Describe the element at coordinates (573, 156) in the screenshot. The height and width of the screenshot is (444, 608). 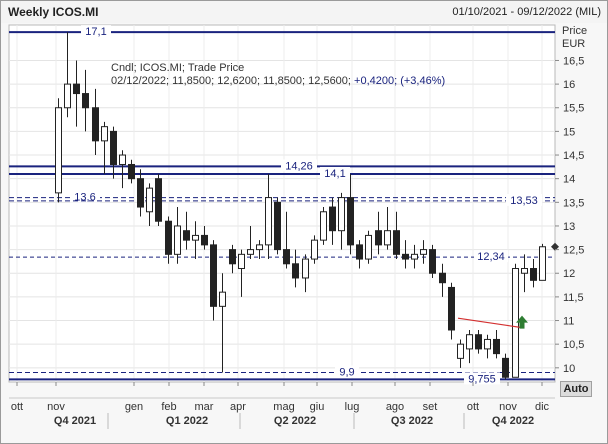
I see `y-tick-label: 14,5` at that location.